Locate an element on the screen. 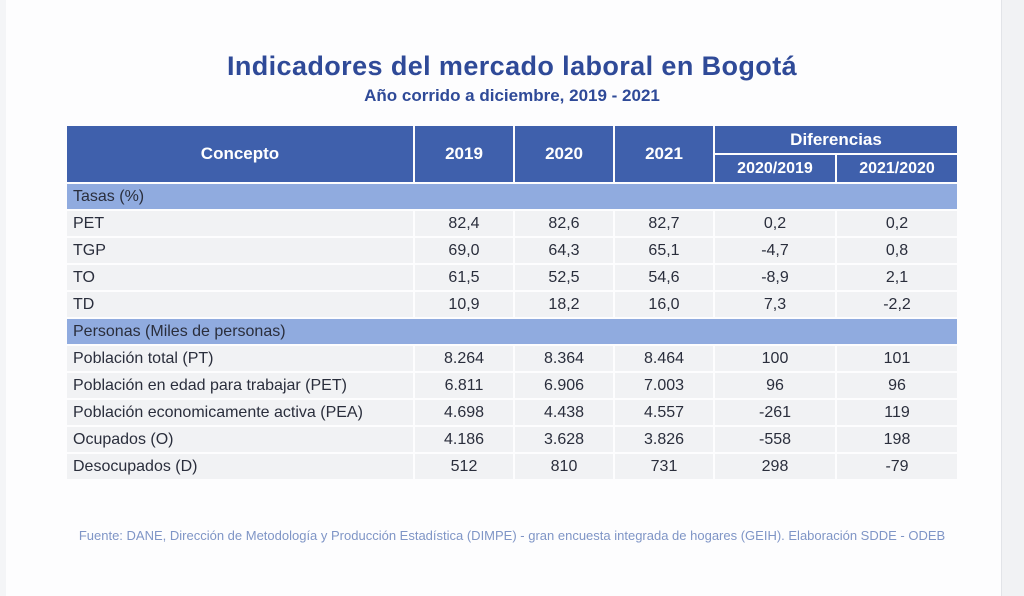 The image size is (1024, 596). section-row-tasas: Tasas (%) is located at coordinates (512, 196).